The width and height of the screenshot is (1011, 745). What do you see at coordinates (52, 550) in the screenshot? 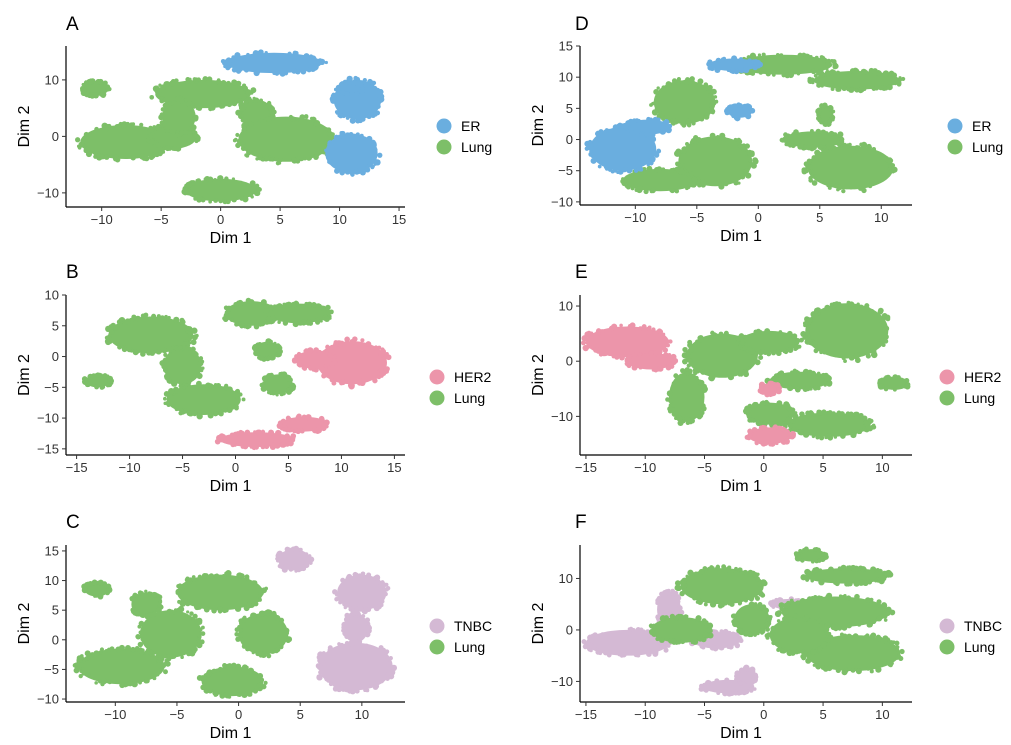
I see `y-tick-label: 15` at bounding box center [52, 550].